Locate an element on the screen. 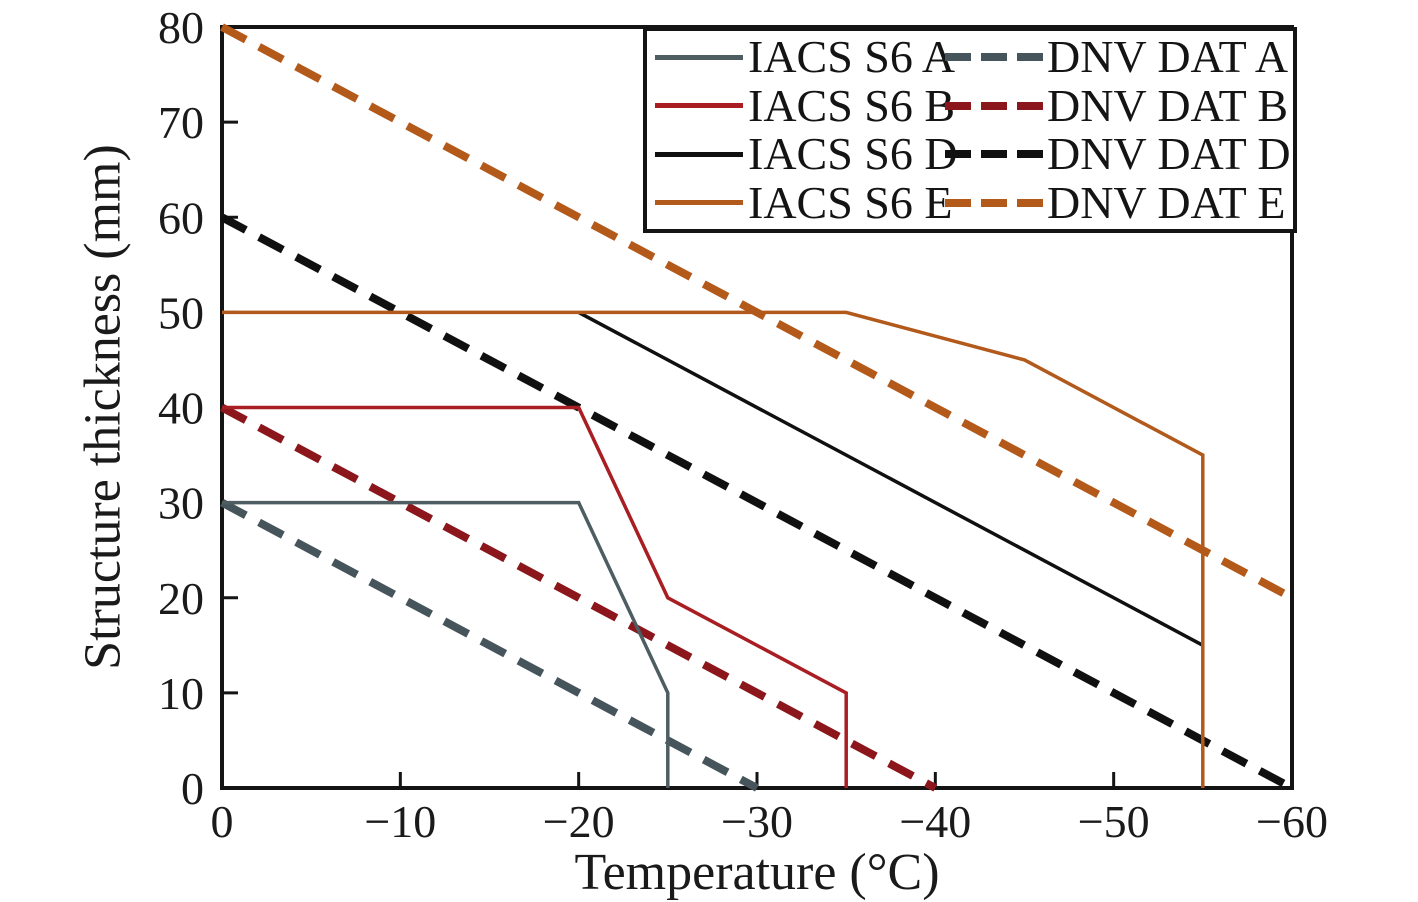 The width and height of the screenshot is (1418, 902). legend-label-dnv-dat-a: DNV DAT A is located at coordinates (1168, 57).